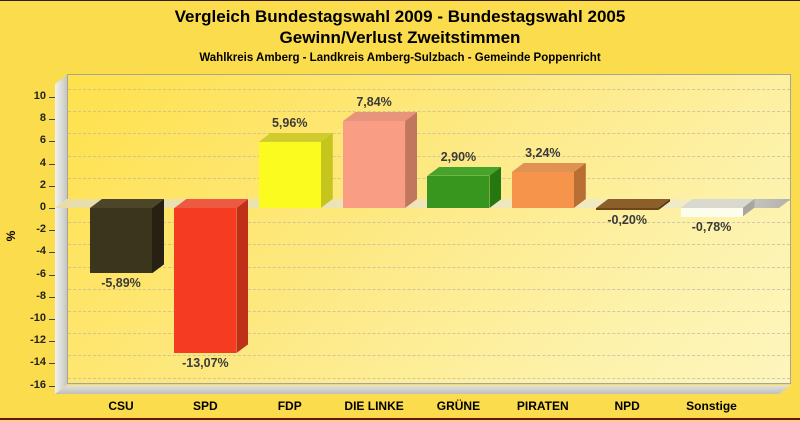  What do you see at coordinates (423, 203) in the screenshot?
I see `zero-plane` at bounding box center [423, 203].